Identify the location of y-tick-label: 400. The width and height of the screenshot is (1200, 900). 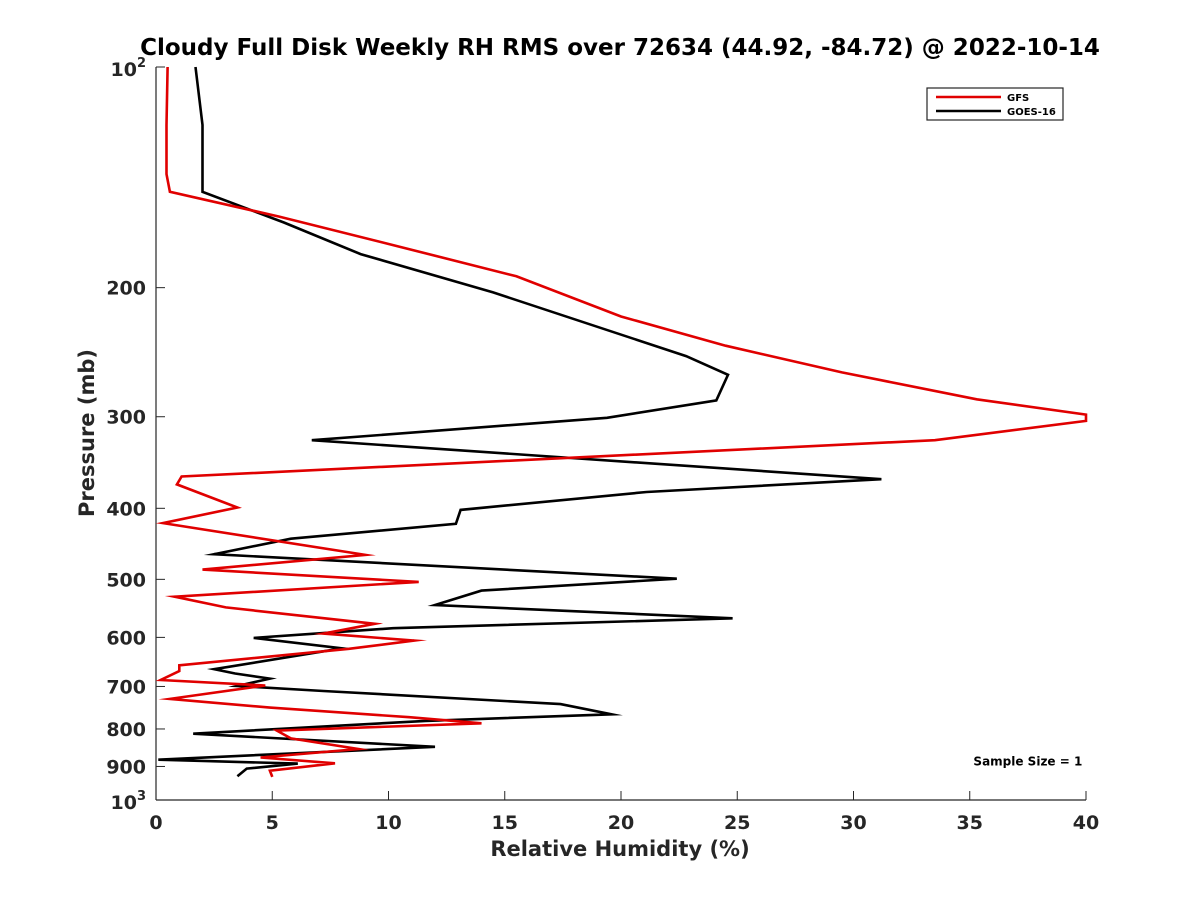
(126, 509).